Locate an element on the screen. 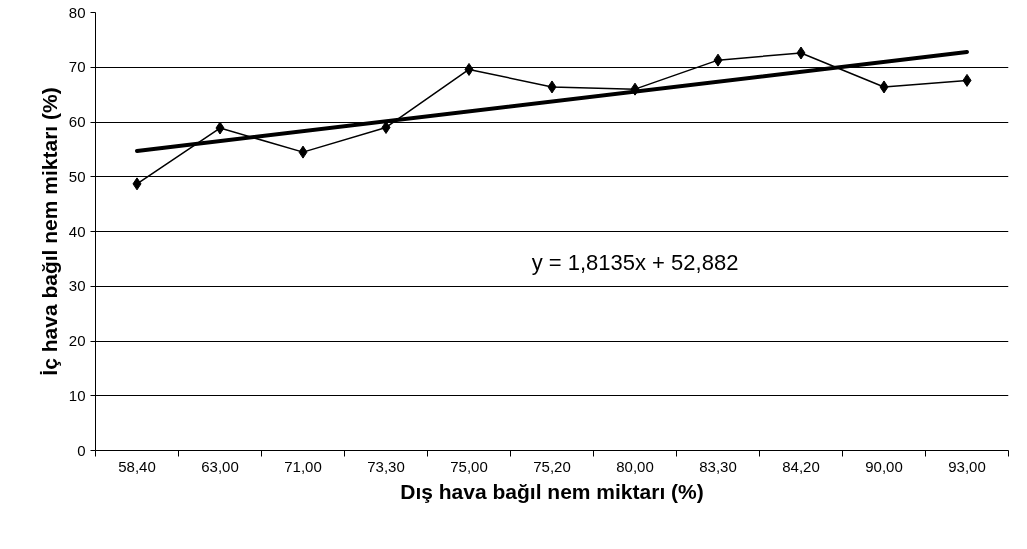  x-tick-label: 75,20 is located at coordinates (552, 466).